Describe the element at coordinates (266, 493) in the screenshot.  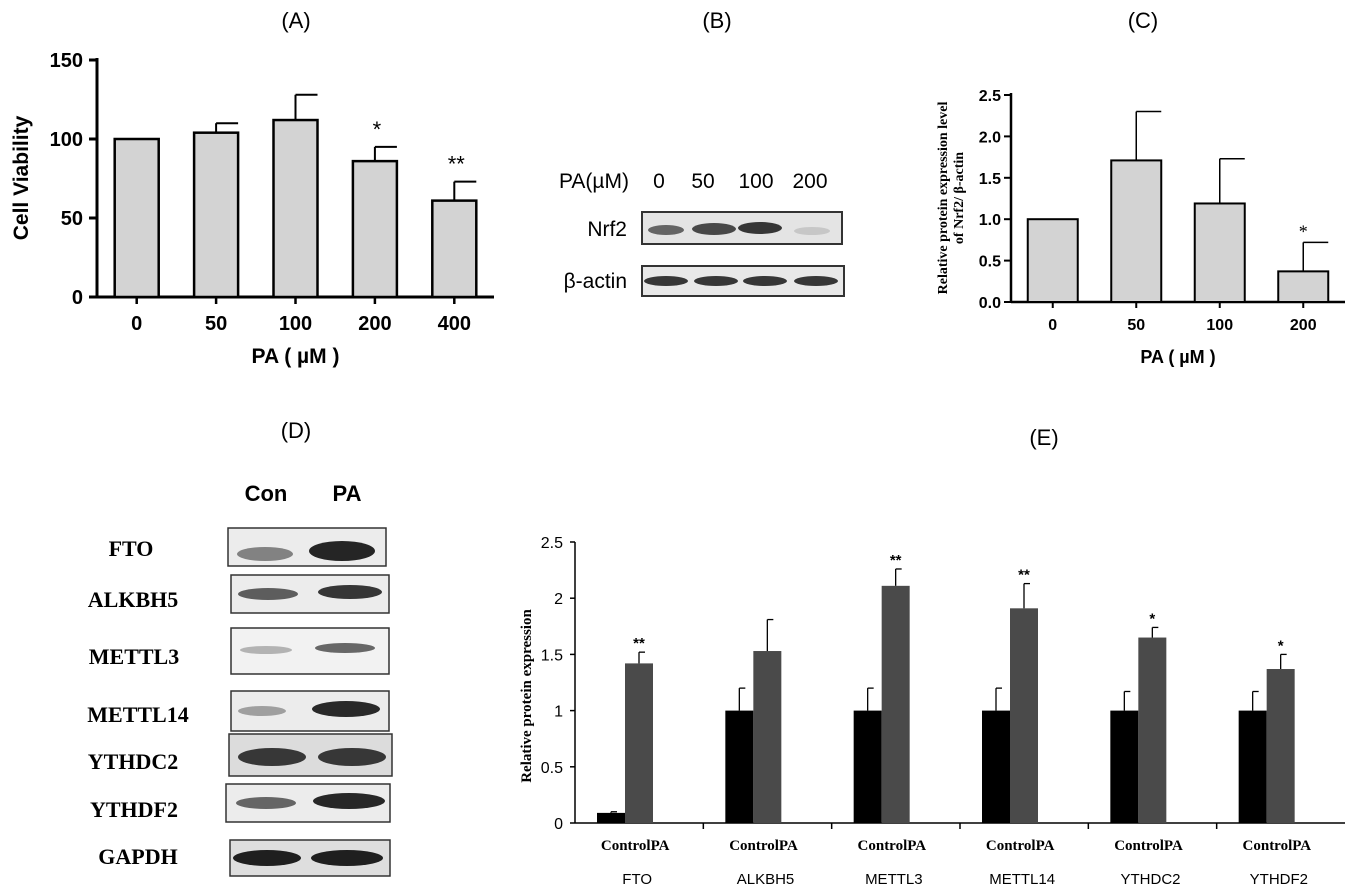
I see `blot-d-col-con: Con` at that location.